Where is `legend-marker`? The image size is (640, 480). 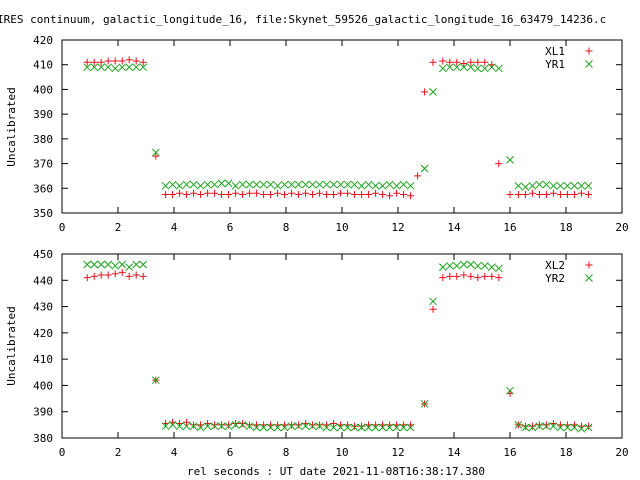
legend-marker is located at coordinates (589, 64).